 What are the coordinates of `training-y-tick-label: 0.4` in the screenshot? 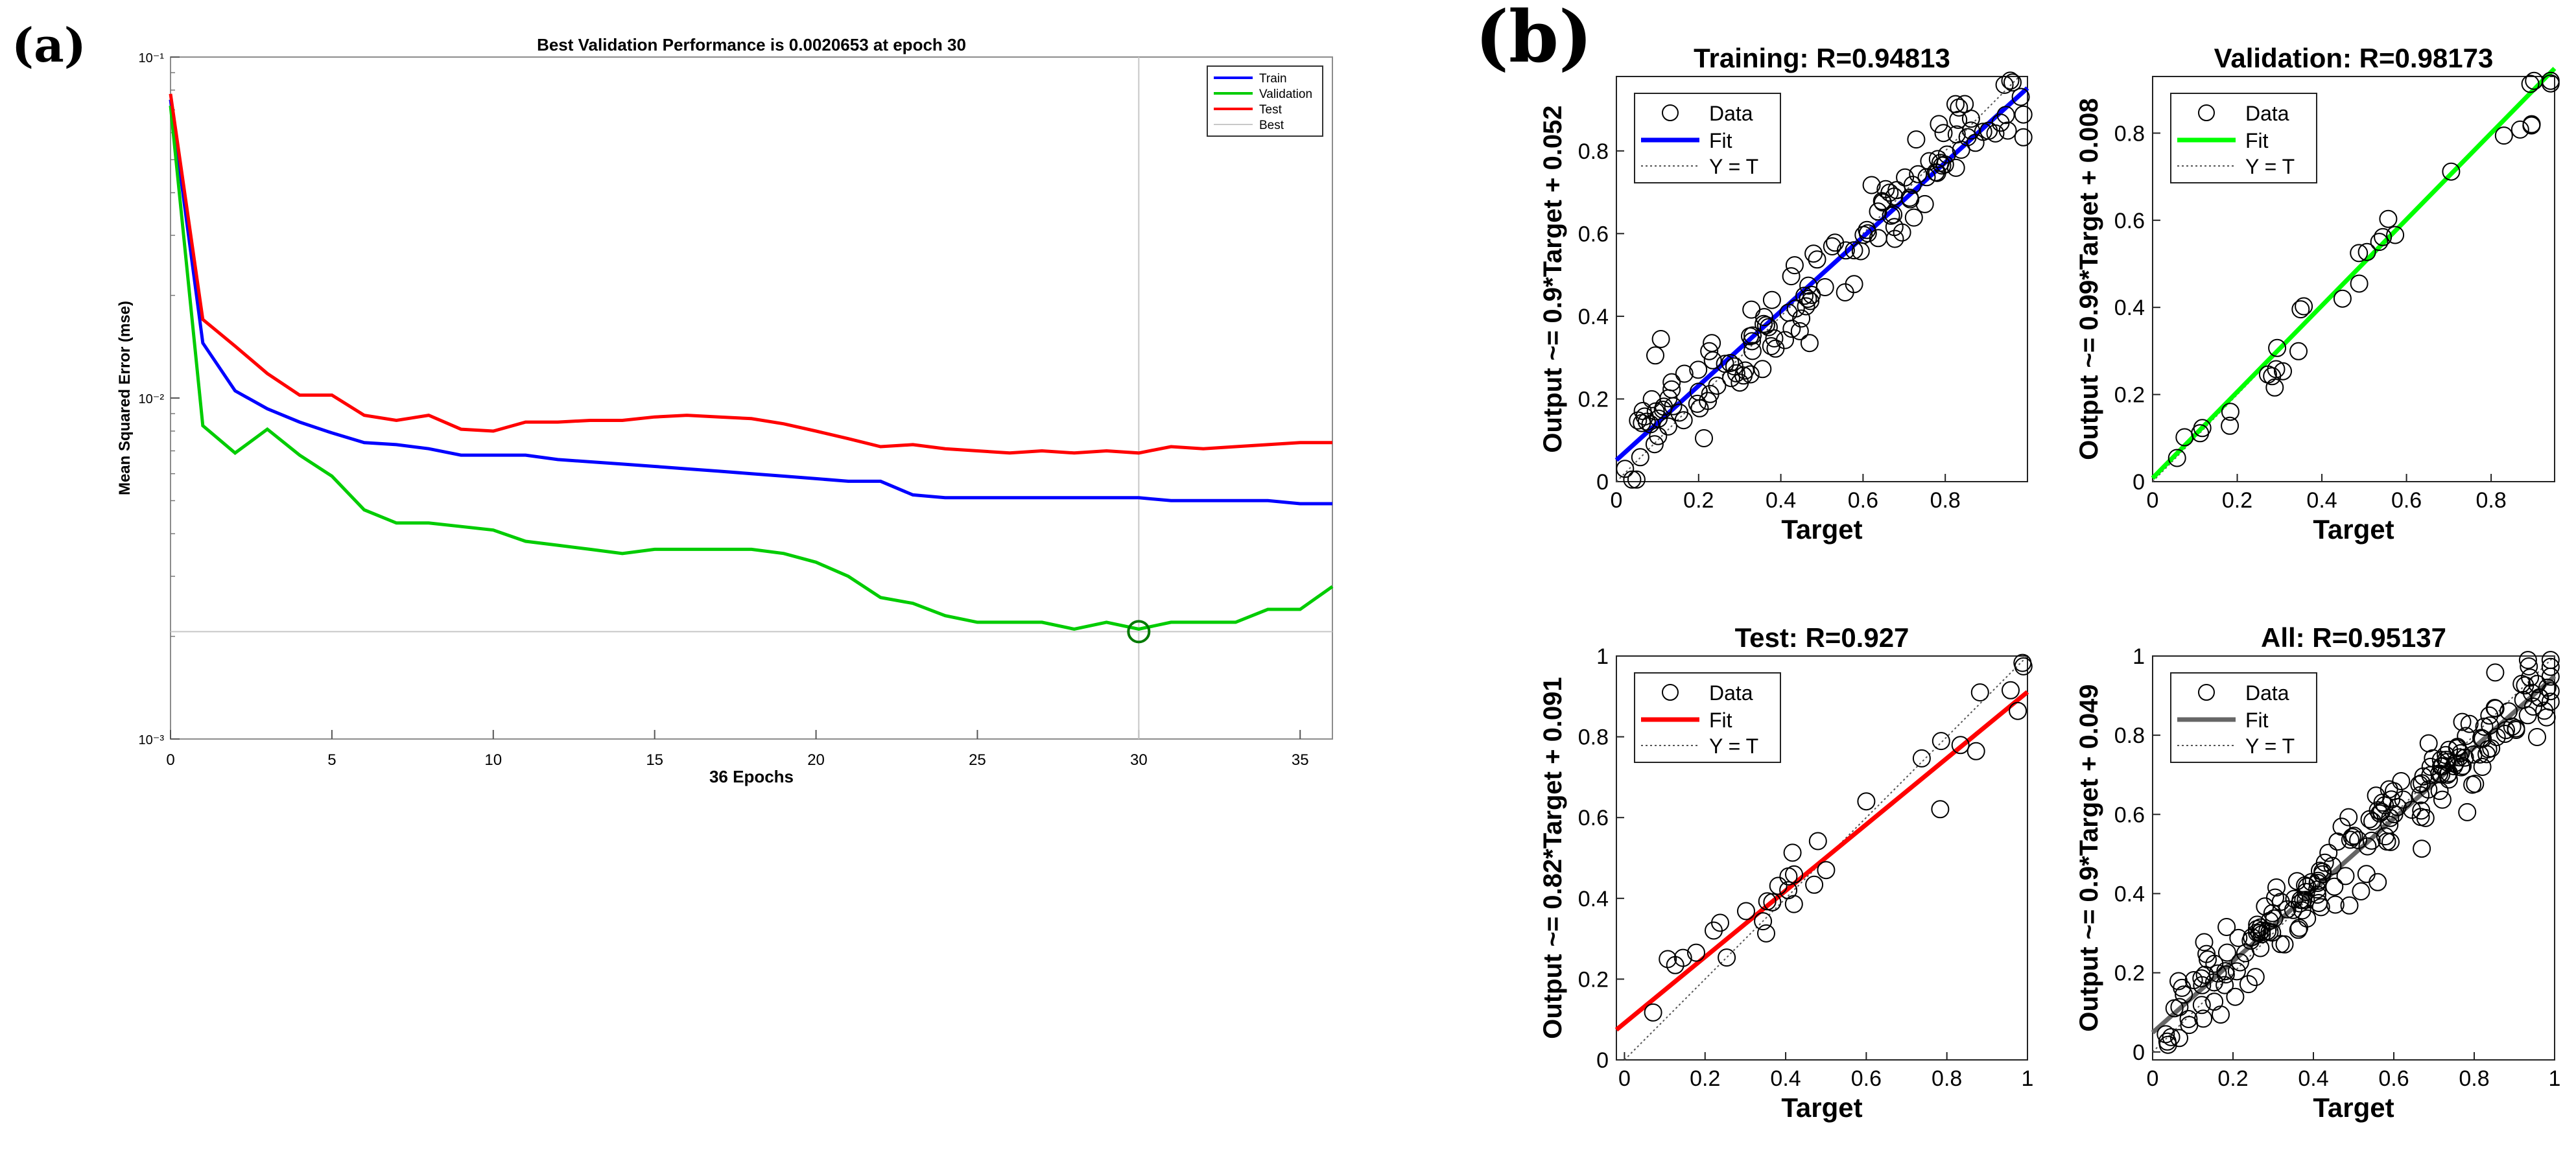 It's located at (1594, 317).